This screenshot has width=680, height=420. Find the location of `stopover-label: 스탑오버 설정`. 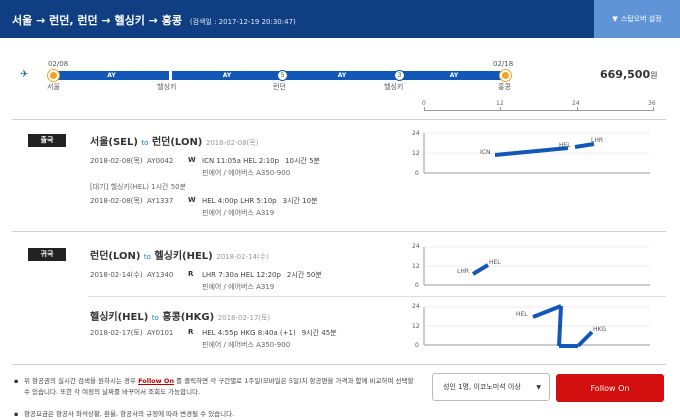

stopover-label: 스탑오버 설정 is located at coordinates (641, 19).